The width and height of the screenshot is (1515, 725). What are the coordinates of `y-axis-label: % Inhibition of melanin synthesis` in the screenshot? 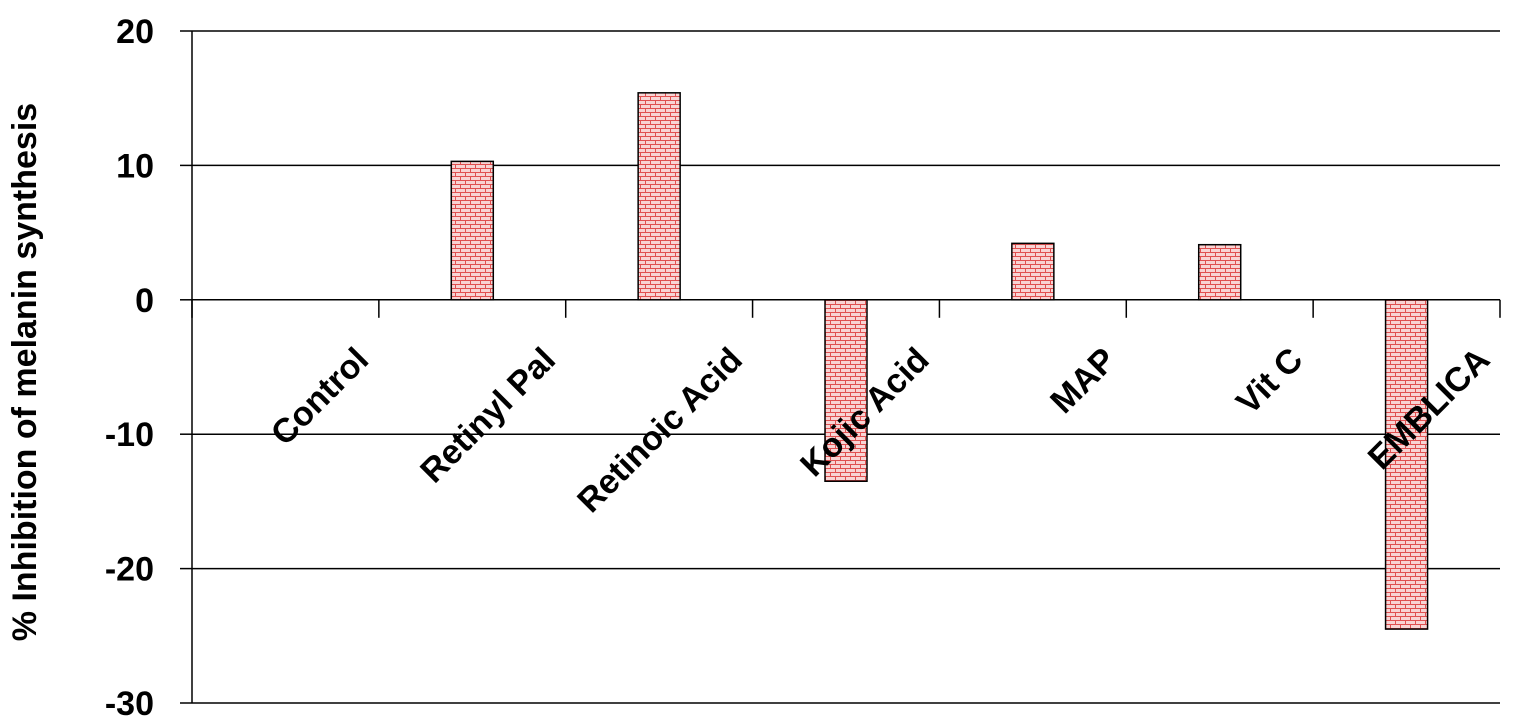 It's located at (25, 372).